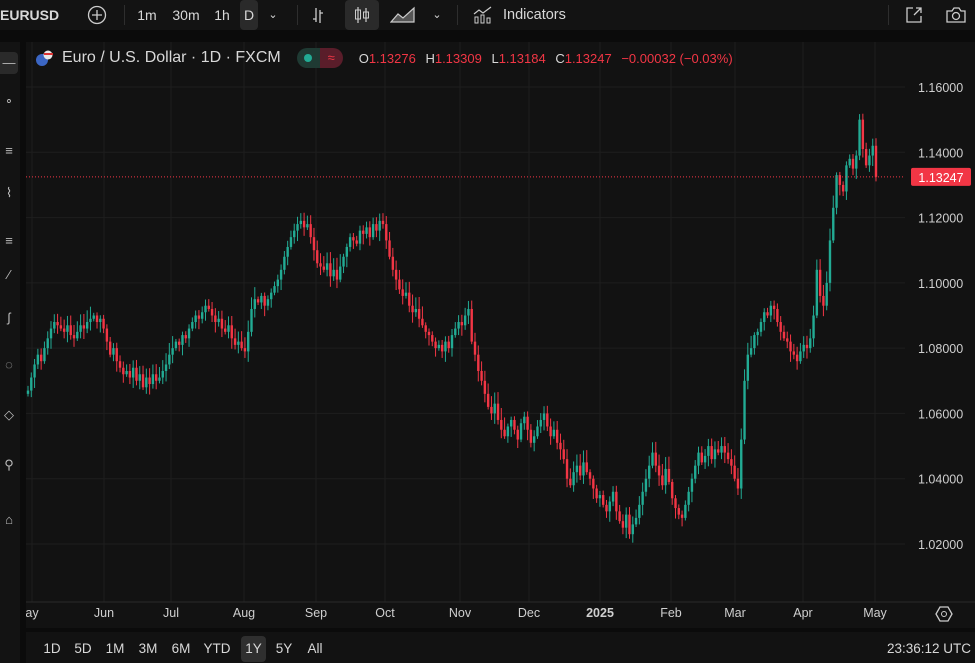 This screenshot has width=975, height=663. Describe the element at coordinates (147, 15) in the screenshot. I see `interval-1m: 1m` at that location.